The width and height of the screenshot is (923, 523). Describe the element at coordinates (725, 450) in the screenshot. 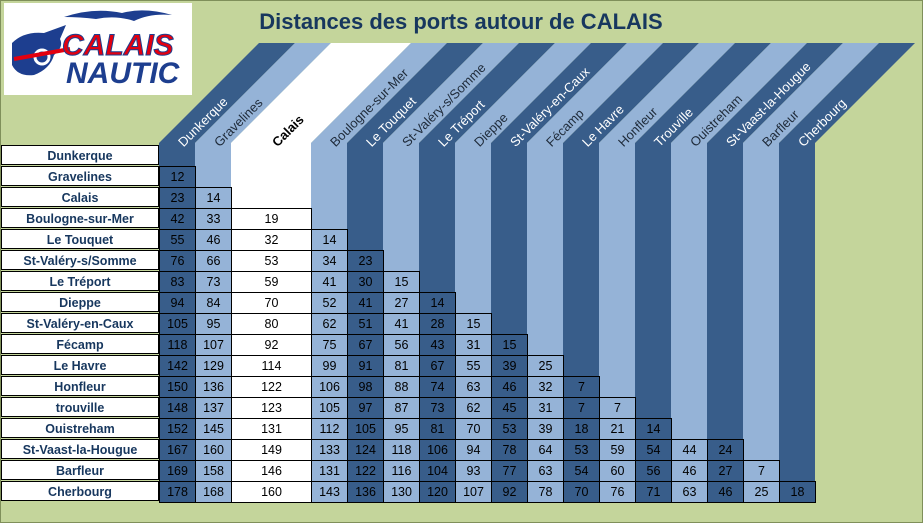

I see `distance-cell: 24` at that location.